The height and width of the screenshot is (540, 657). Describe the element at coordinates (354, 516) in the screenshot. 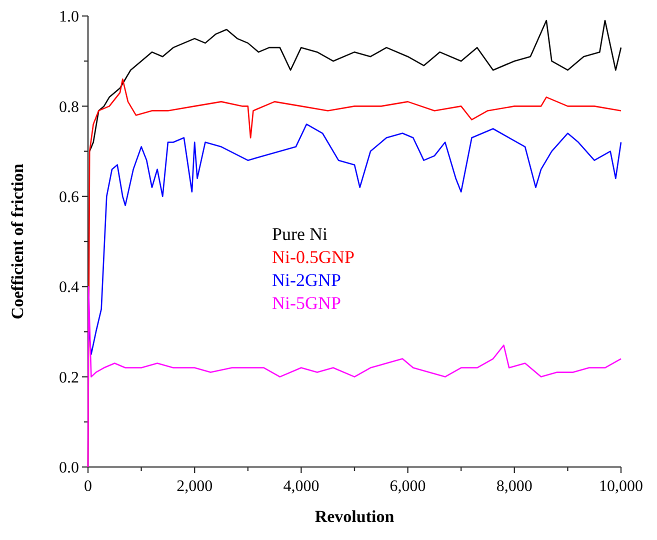

I see `x-axis-title: Revolution` at that location.